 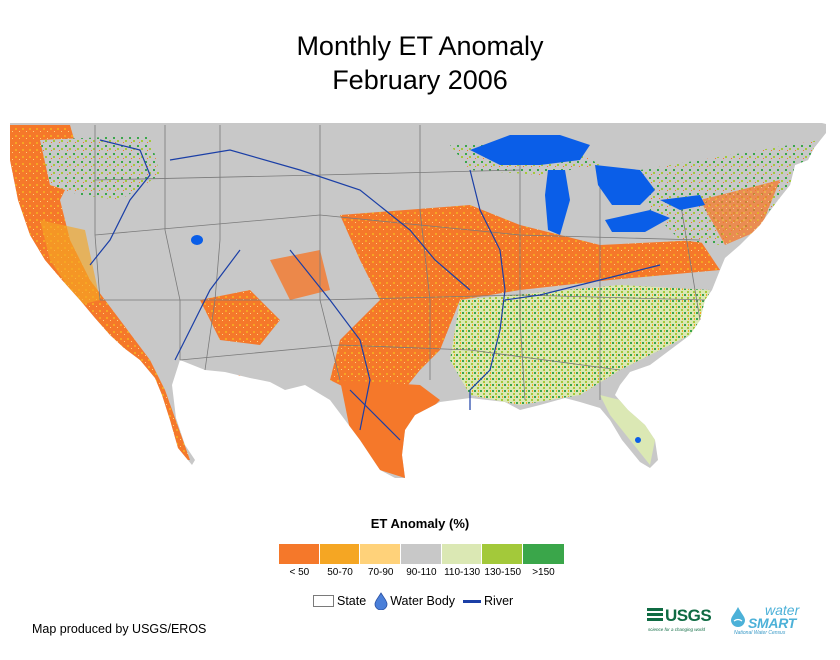 What do you see at coordinates (423, 601) in the screenshot?
I see `water-body-legend-label: Water Body` at bounding box center [423, 601].